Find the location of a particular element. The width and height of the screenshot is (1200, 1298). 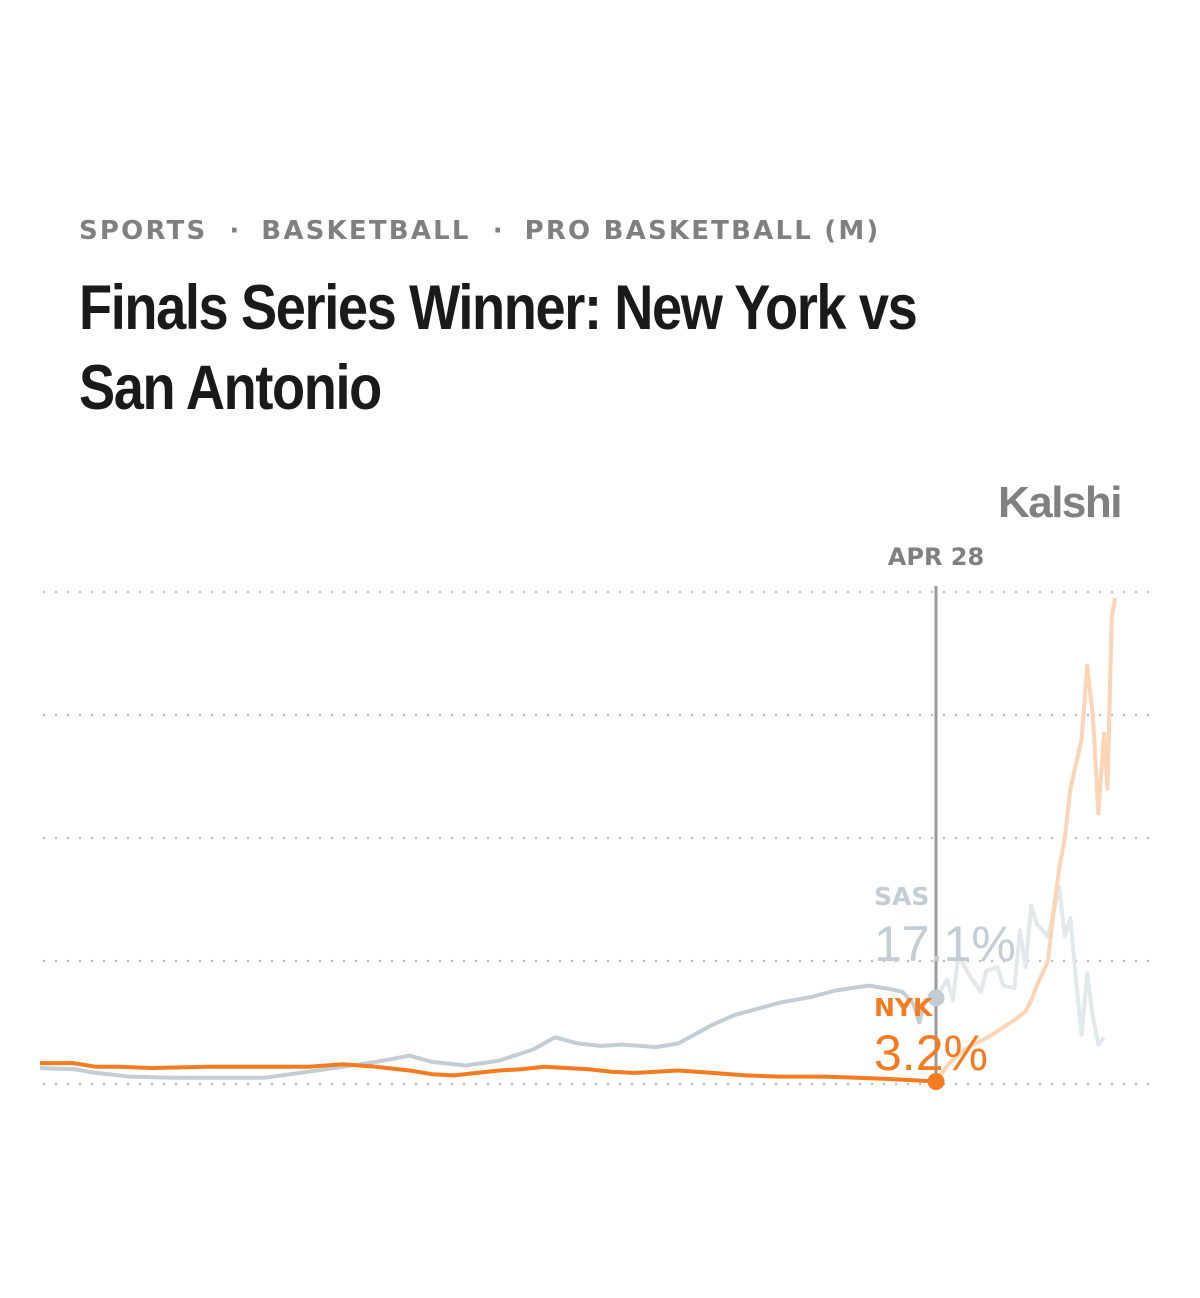

nyk-projection-line is located at coordinates (1026, 840).